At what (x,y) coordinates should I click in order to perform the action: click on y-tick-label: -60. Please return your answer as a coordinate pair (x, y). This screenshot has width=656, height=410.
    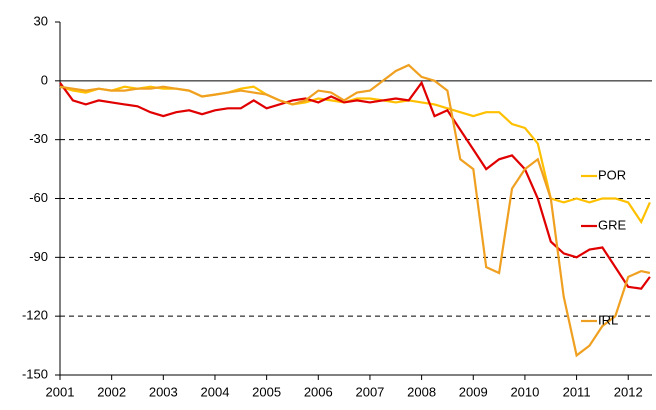
    Looking at the image, I should click on (38, 197).